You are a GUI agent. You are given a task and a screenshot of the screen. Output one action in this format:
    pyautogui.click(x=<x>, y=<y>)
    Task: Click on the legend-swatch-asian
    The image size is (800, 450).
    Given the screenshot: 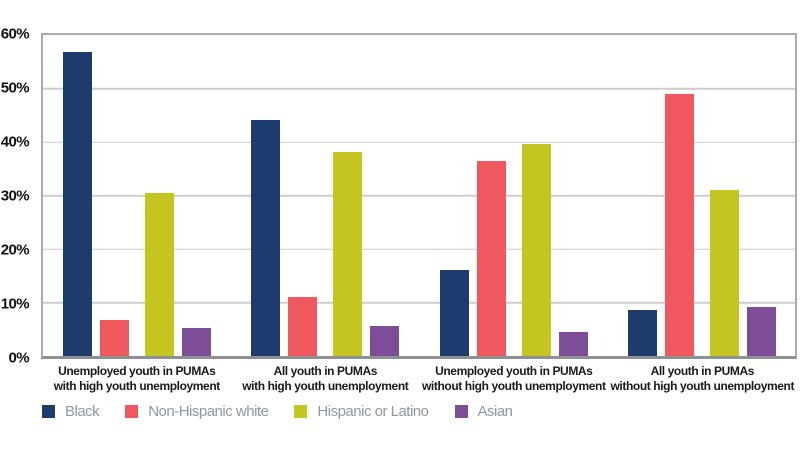 What is the action you would take?
    pyautogui.click(x=461, y=411)
    